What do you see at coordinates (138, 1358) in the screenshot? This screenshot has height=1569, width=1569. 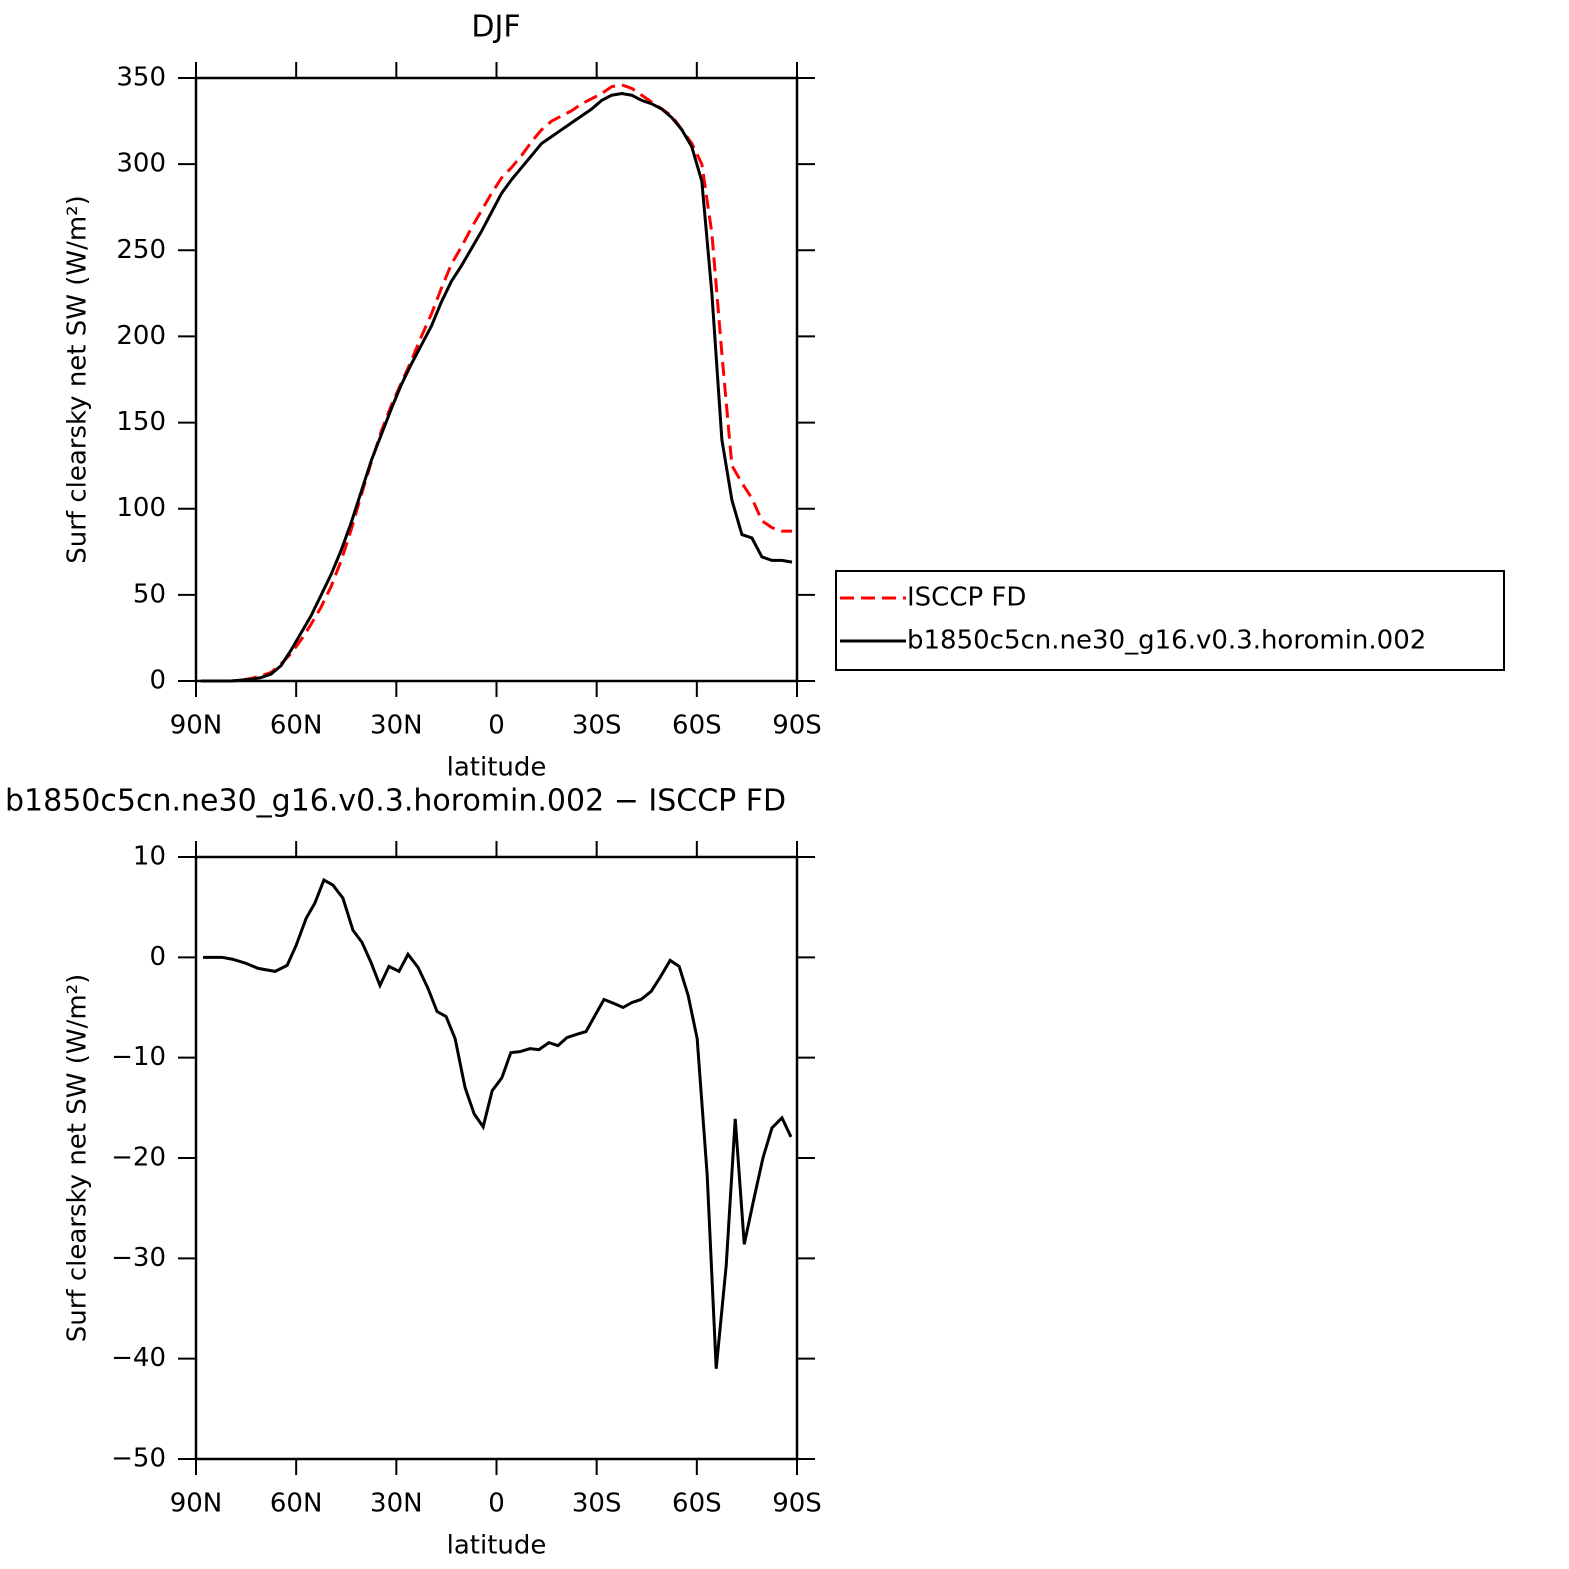 I see `y-tick-label: −40` at bounding box center [138, 1358].